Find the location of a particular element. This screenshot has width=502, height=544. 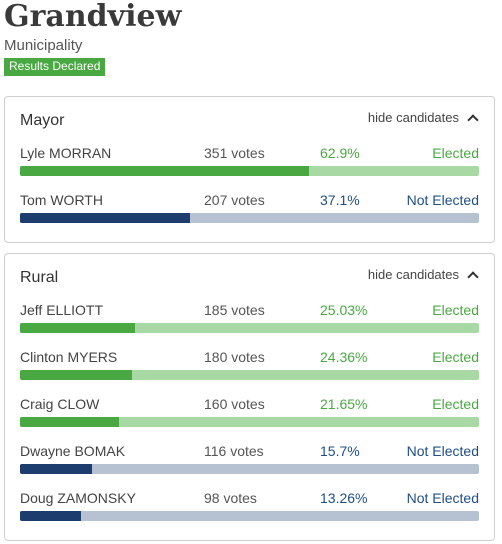

candidate-percent: 62.9% is located at coordinates (340, 153).